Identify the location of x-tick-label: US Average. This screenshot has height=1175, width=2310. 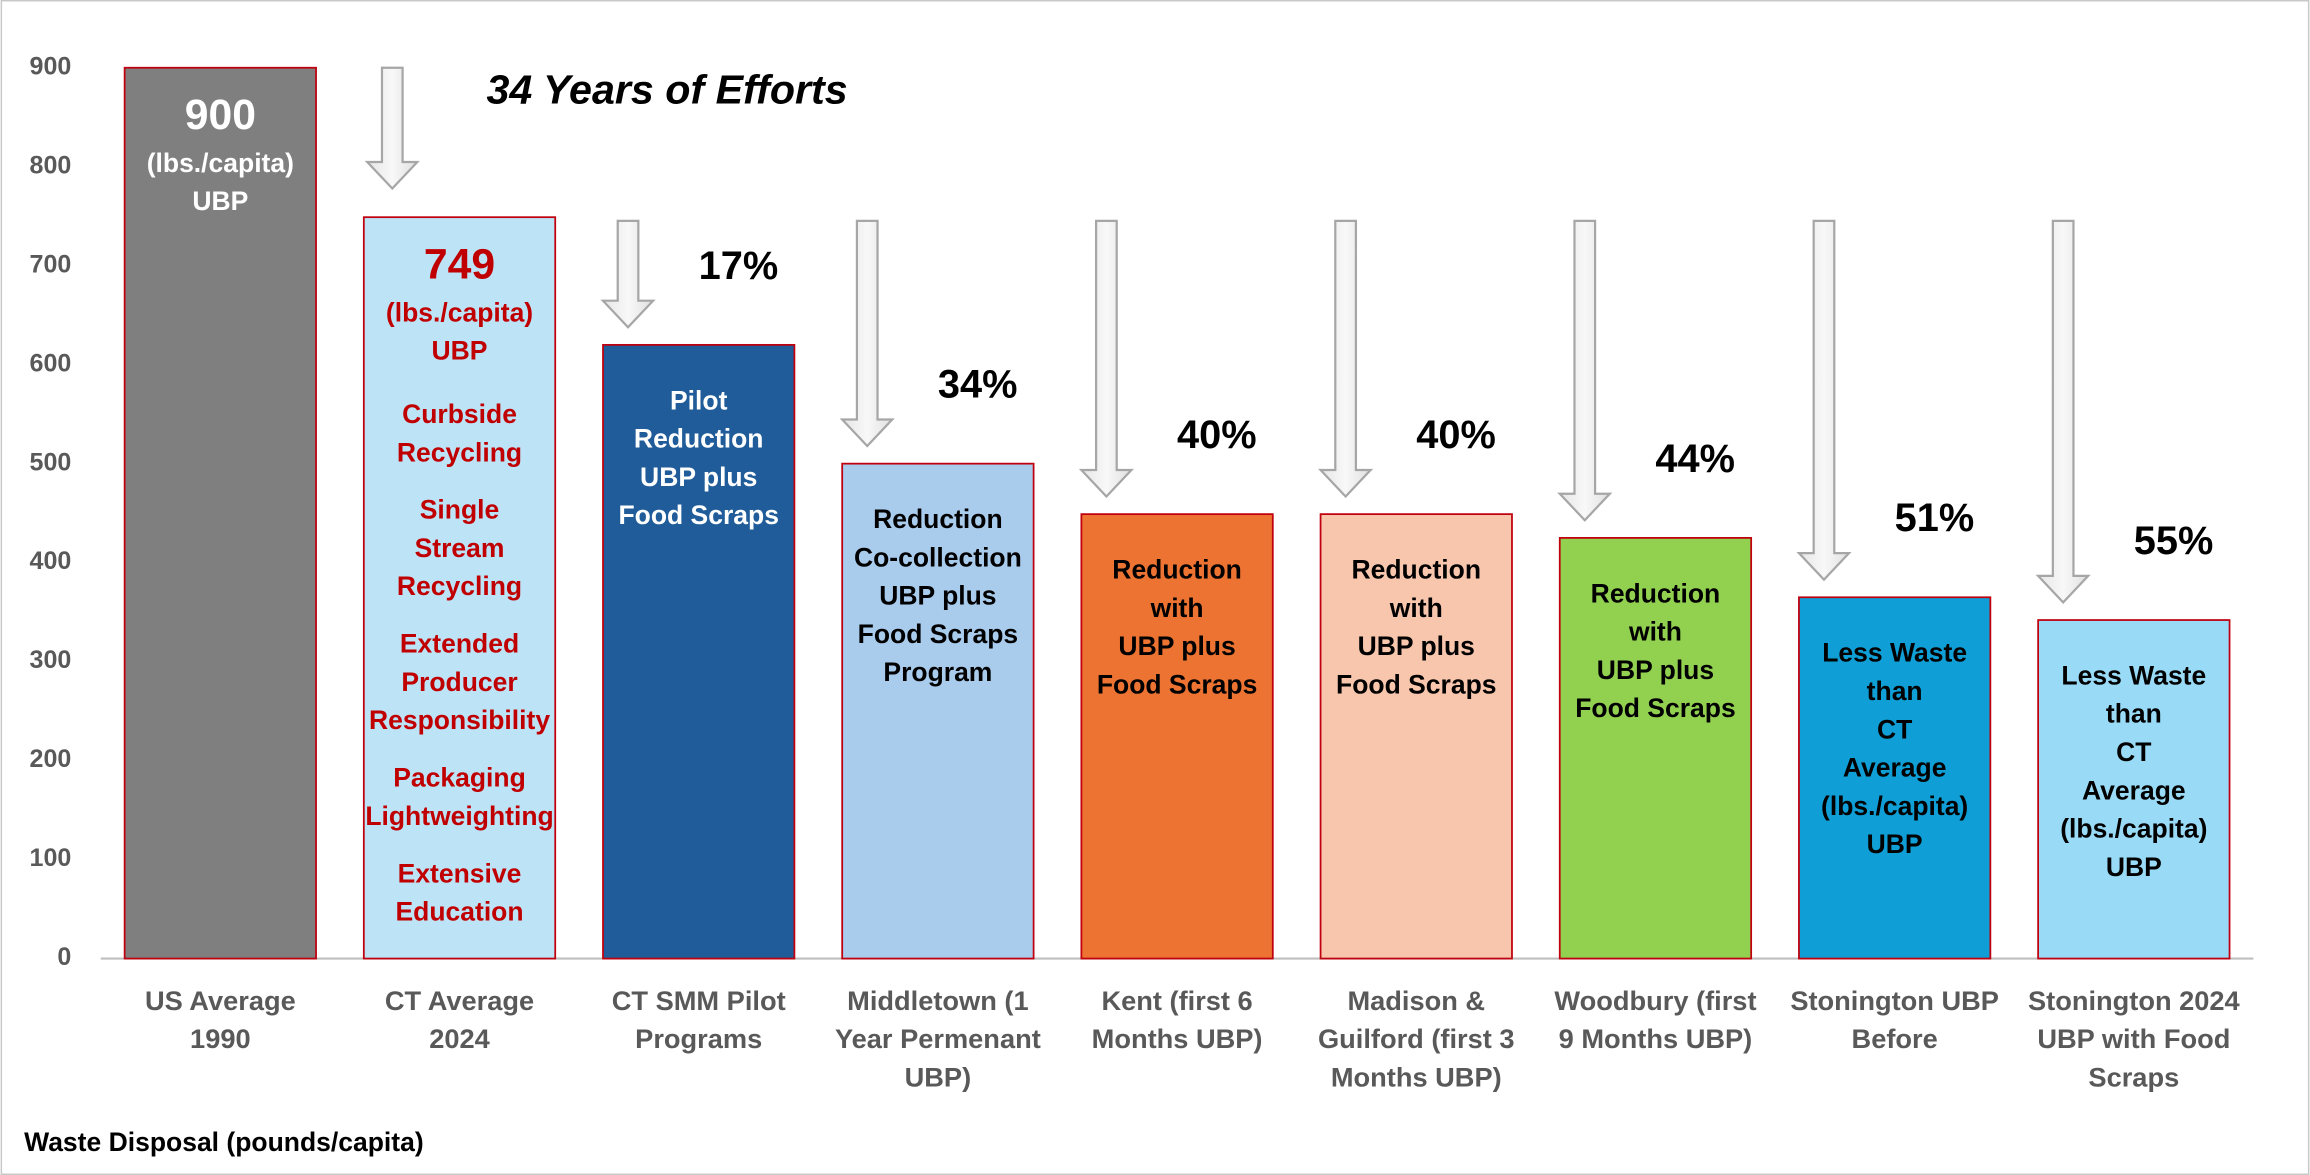
(220, 1000).